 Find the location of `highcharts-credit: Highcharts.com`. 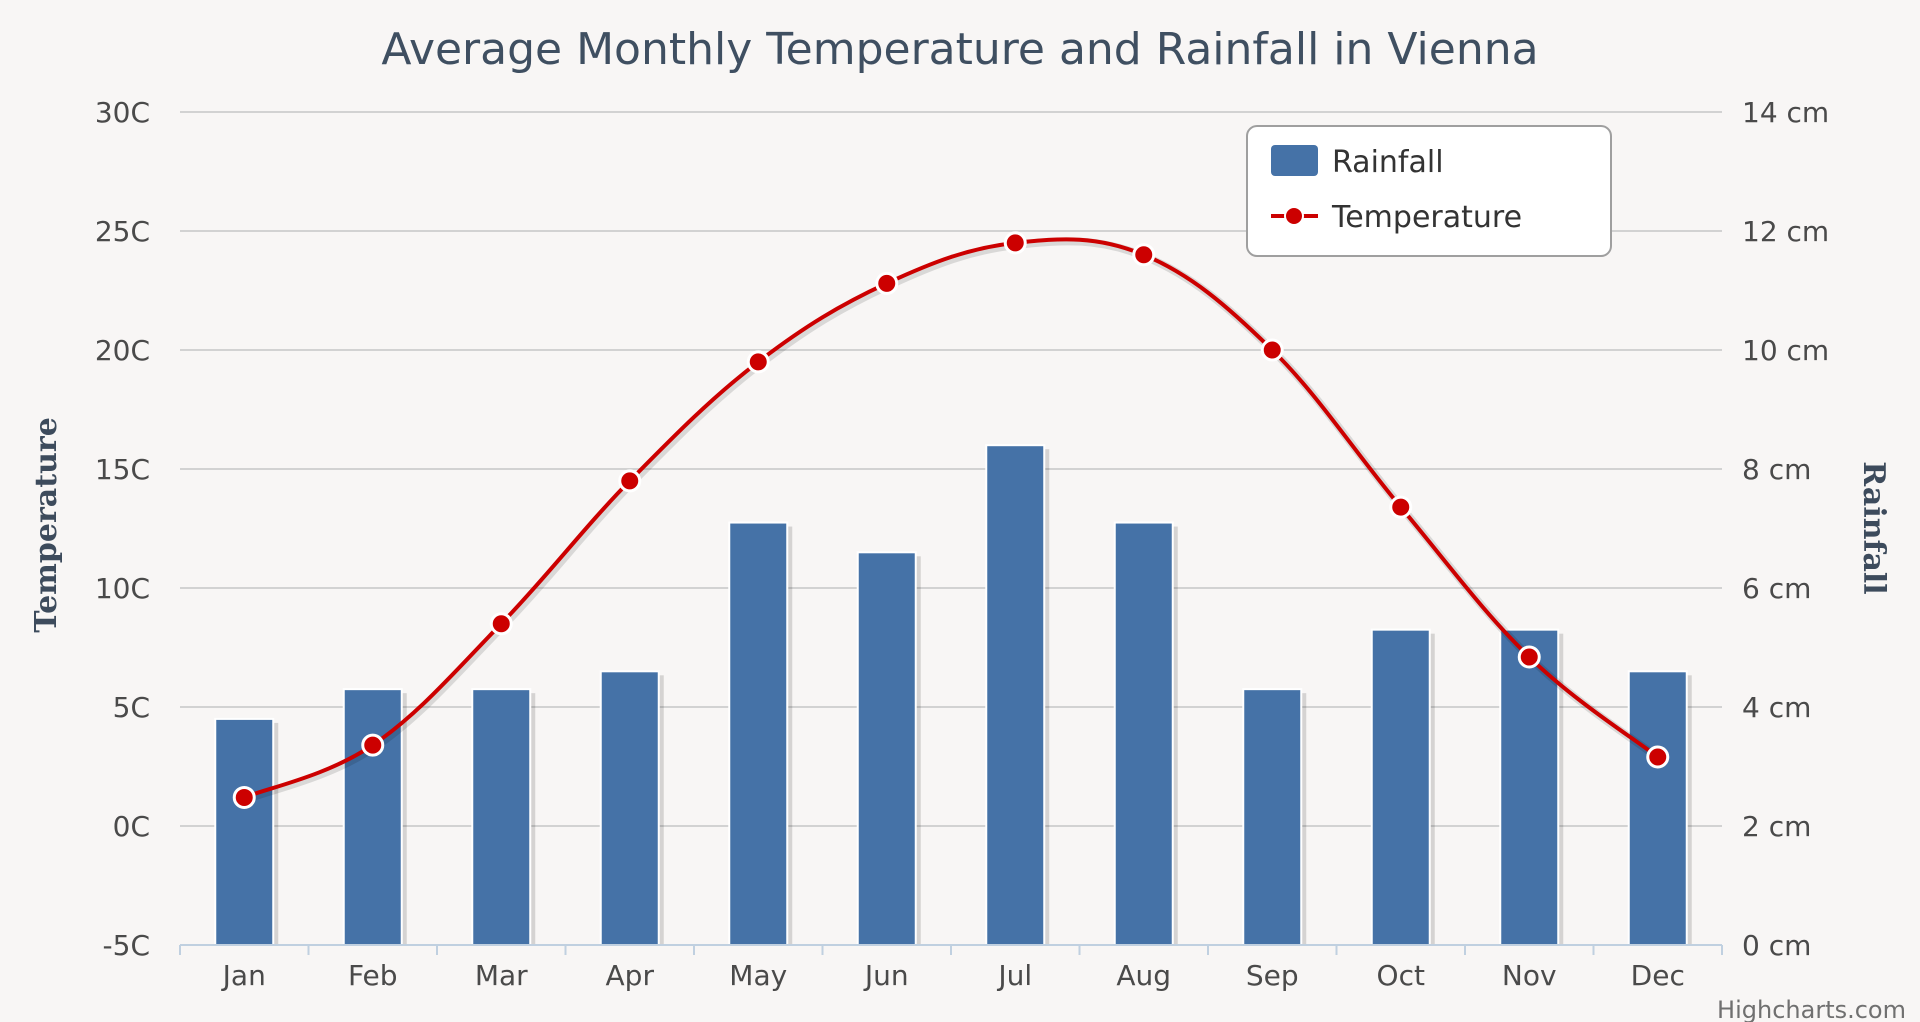

highcharts-credit: Highcharts.com is located at coordinates (1811, 1009).